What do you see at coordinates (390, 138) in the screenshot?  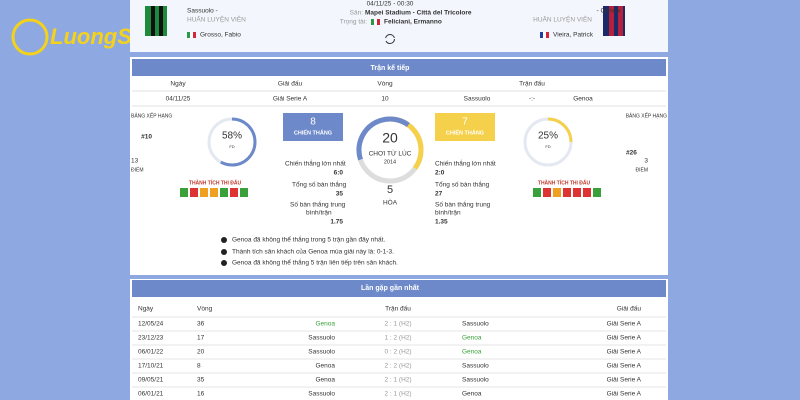 I see `played: 20` at bounding box center [390, 138].